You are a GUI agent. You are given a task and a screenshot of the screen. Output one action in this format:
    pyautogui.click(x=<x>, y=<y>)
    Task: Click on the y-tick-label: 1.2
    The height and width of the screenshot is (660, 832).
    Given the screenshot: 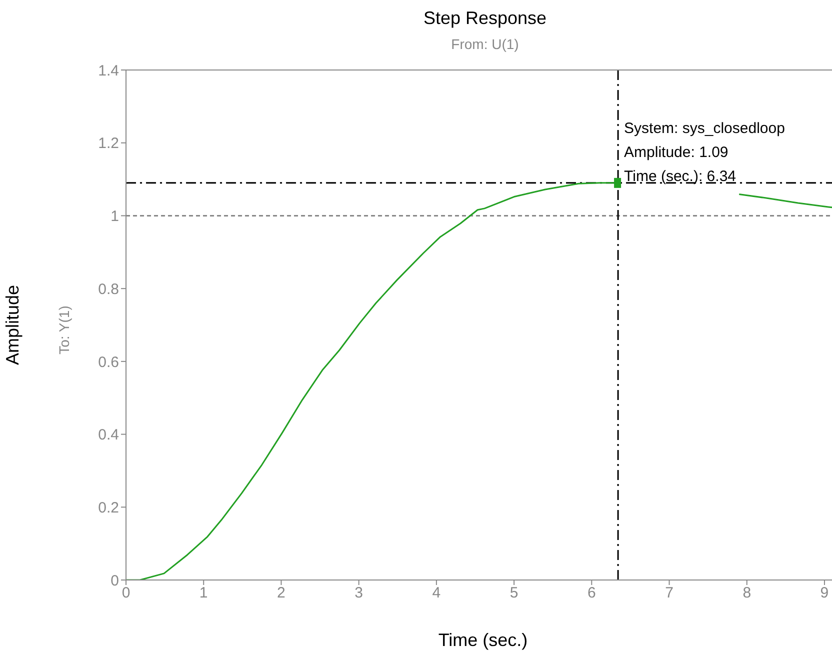 What is the action you would take?
    pyautogui.click(x=108, y=143)
    